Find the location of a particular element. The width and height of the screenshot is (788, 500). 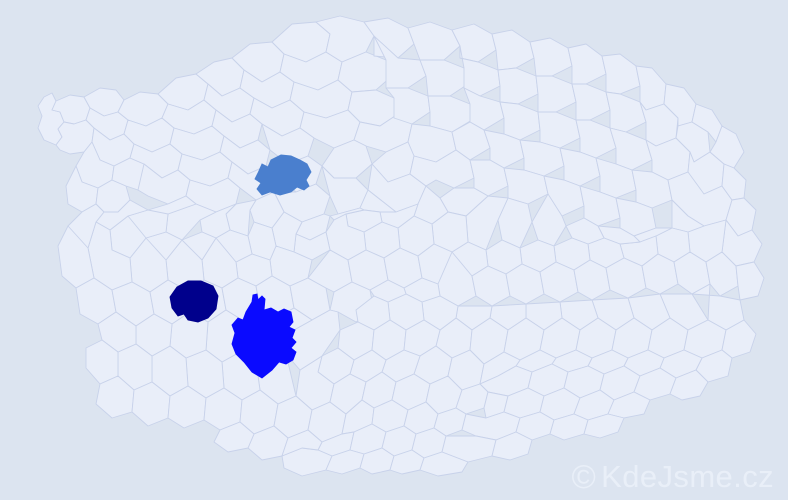

copyright-icon: © is located at coordinates (584, 476).